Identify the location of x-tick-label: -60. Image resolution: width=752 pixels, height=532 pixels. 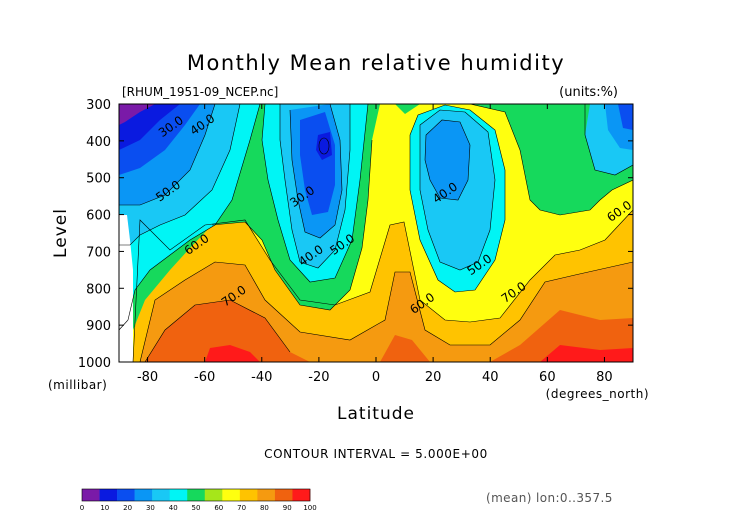
(204, 377).